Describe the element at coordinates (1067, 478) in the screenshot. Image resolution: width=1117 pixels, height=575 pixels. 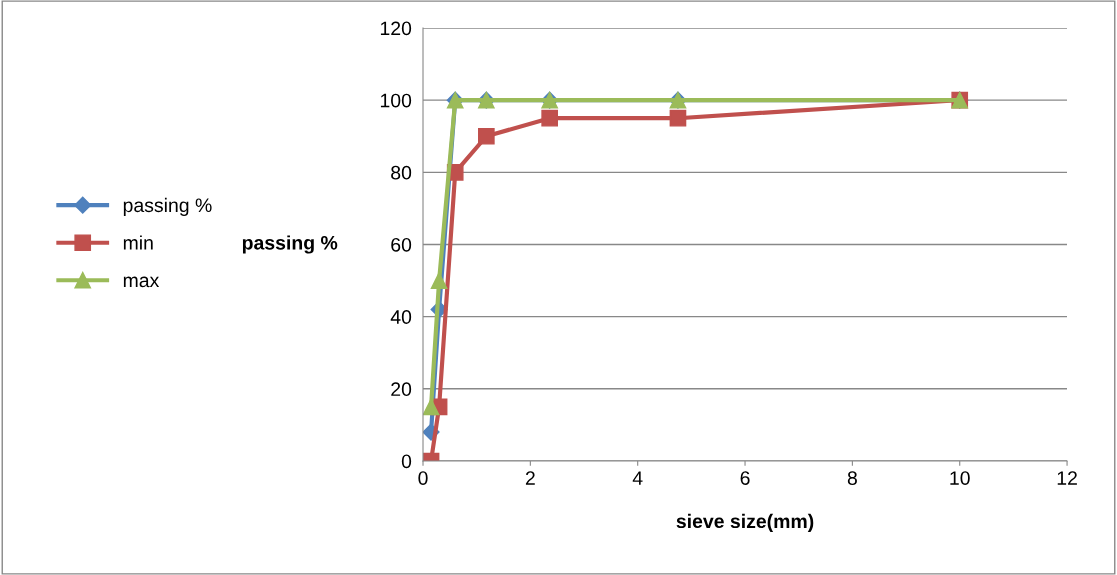
I see `x-tick-label: 12` at that location.